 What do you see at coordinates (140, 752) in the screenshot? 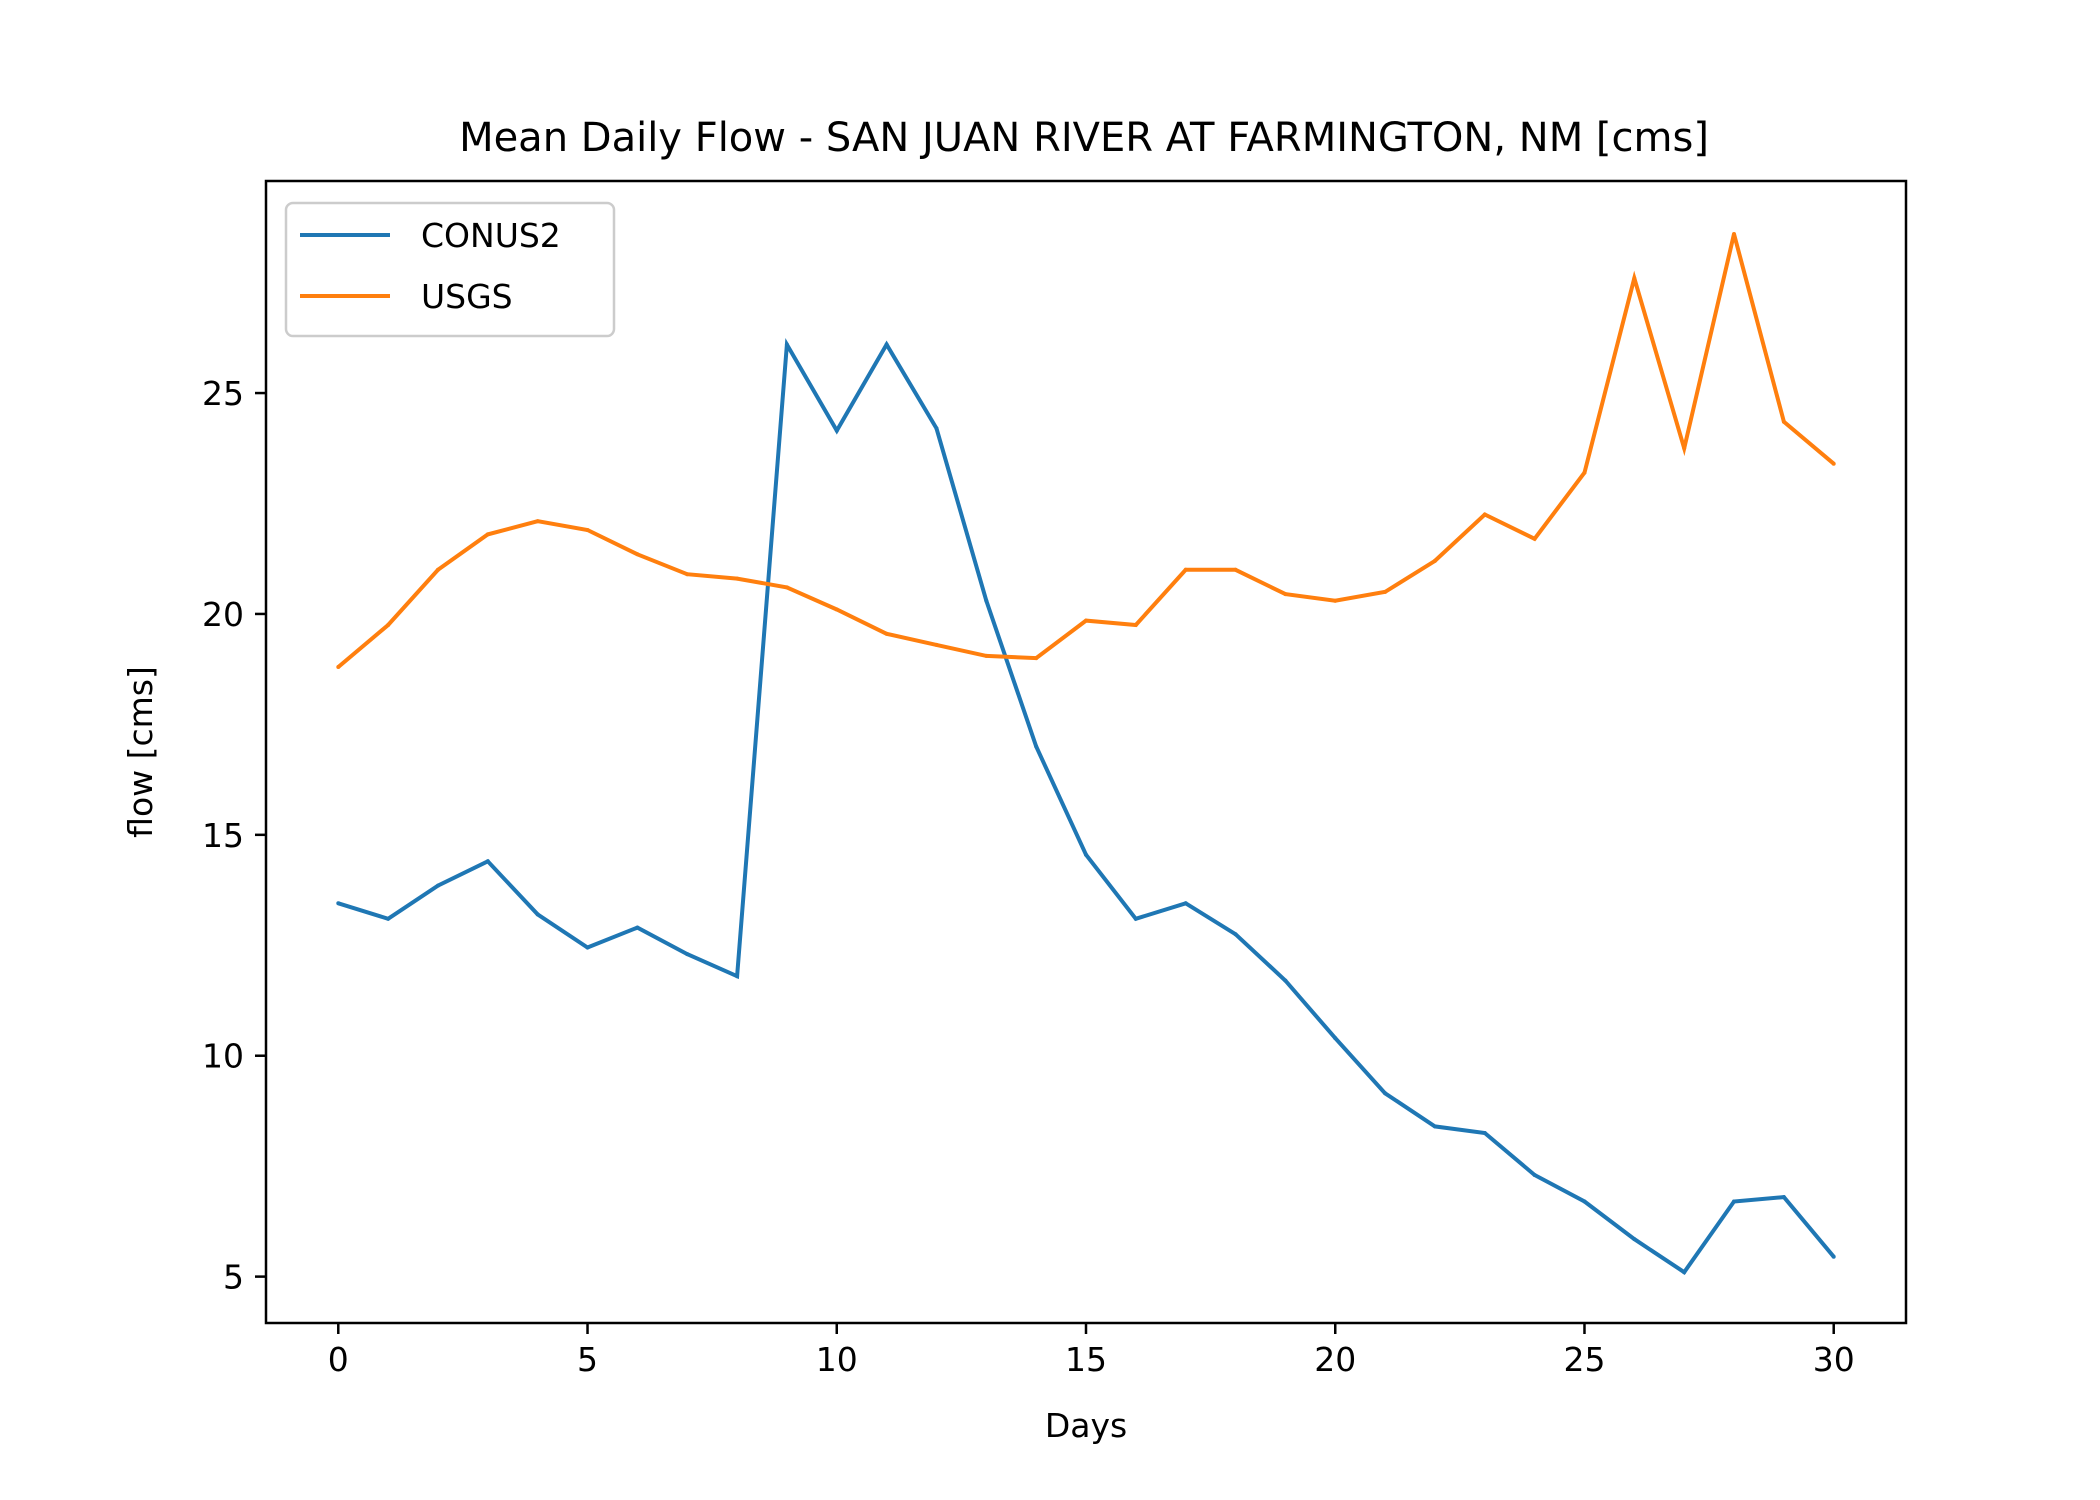
I see `y-axis-label: flow [cms]` at bounding box center [140, 752].